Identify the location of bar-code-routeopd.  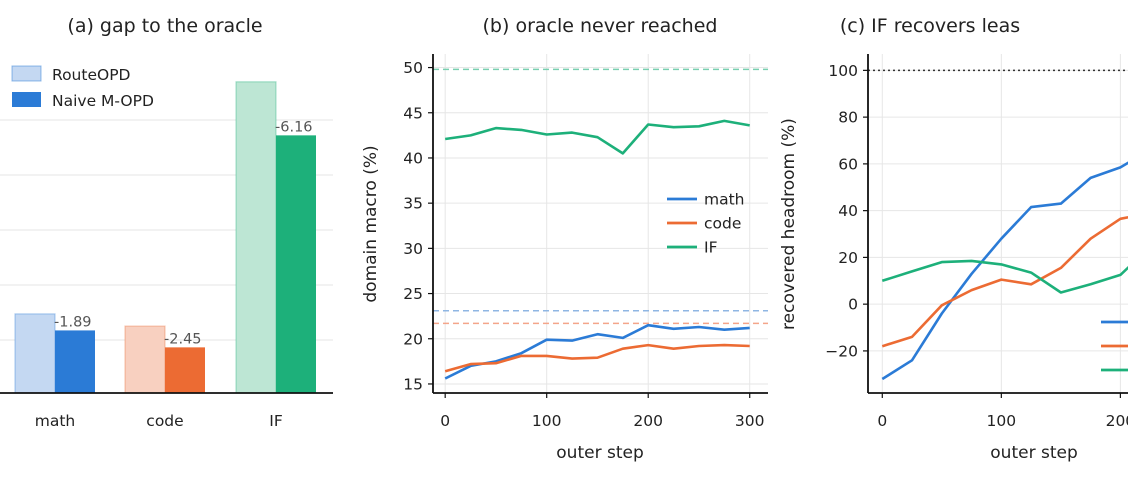
(145, 359).